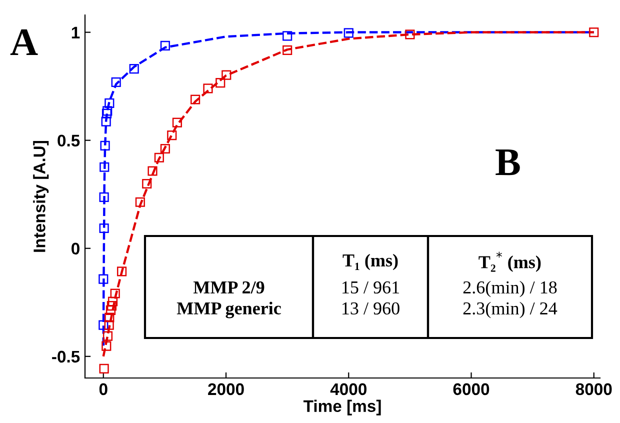 The width and height of the screenshot is (620, 423). What do you see at coordinates (371, 308) in the screenshot?
I see `annotation: 13 / 960` at bounding box center [371, 308].